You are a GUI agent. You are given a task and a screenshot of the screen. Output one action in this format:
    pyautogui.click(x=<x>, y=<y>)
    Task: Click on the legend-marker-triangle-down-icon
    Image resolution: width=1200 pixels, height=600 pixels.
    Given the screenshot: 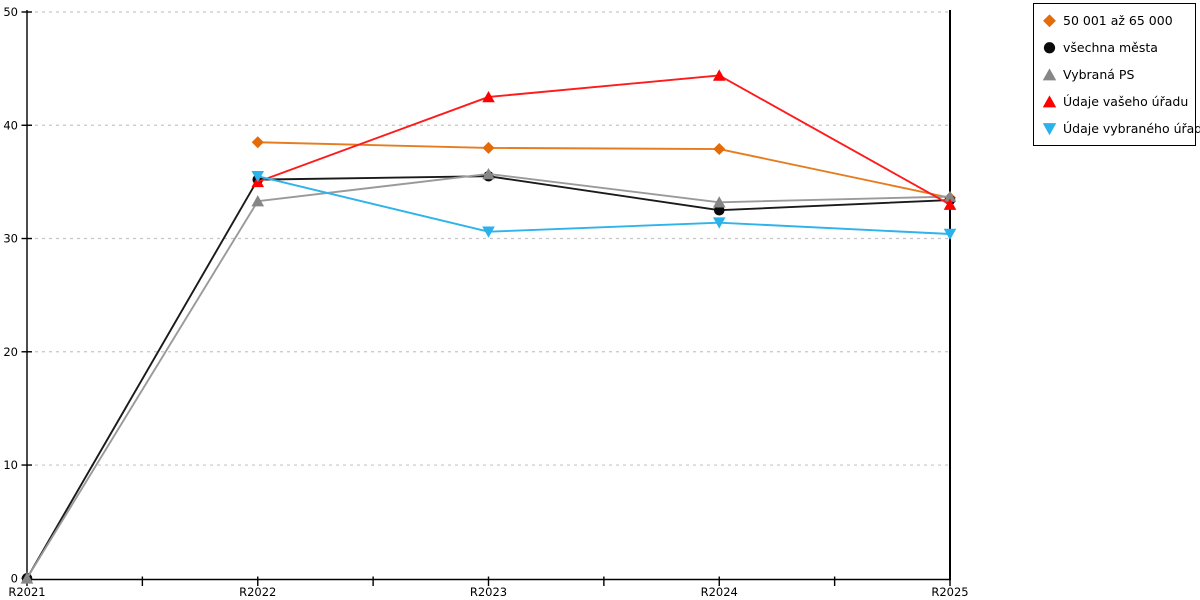 What is the action you would take?
    pyautogui.click(x=1049, y=129)
    